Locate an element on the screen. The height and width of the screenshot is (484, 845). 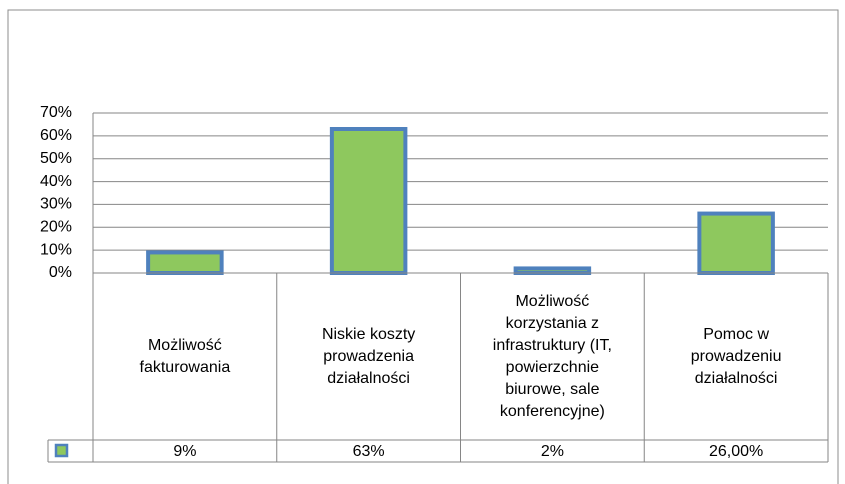
y-tick-label: 10% is located at coordinates (56, 249).